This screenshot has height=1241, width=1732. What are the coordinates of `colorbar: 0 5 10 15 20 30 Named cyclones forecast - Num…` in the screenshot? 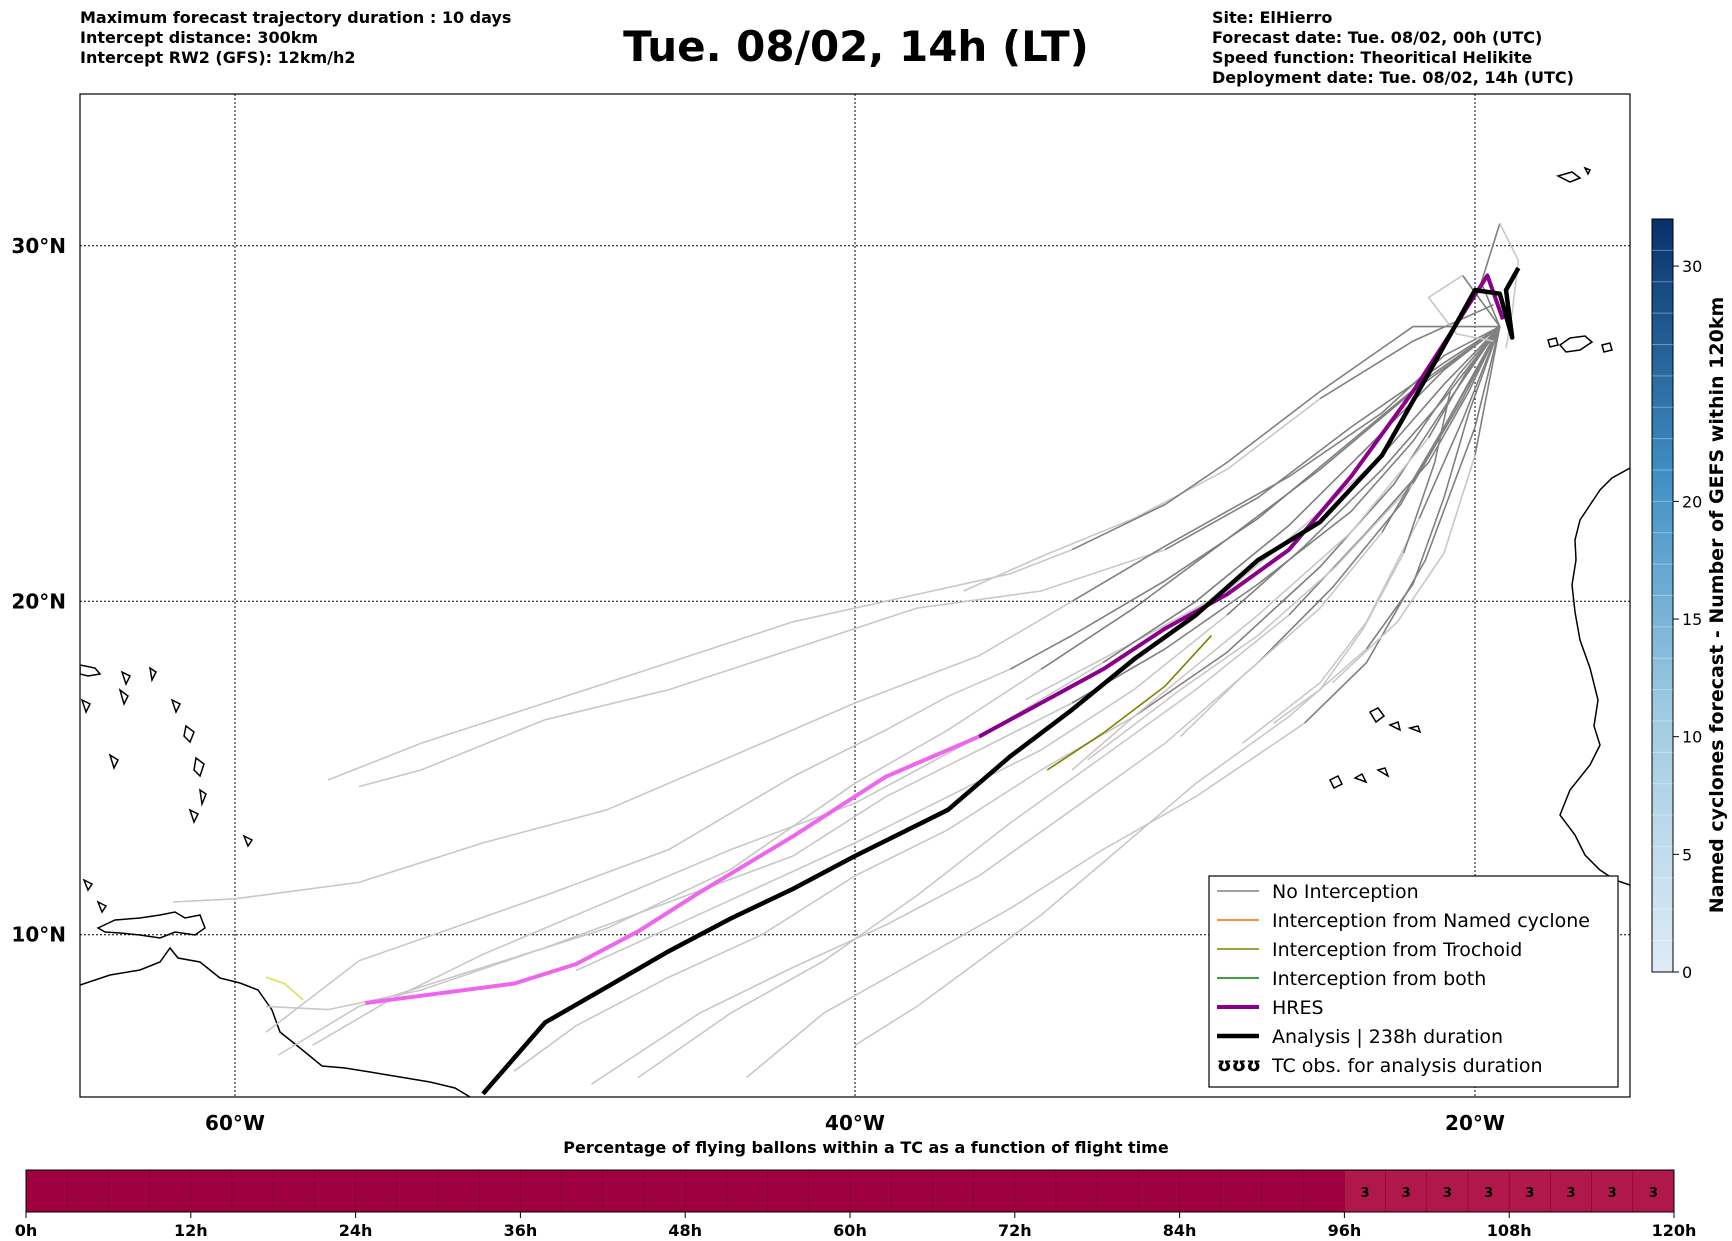 It's located at (1689, 600).